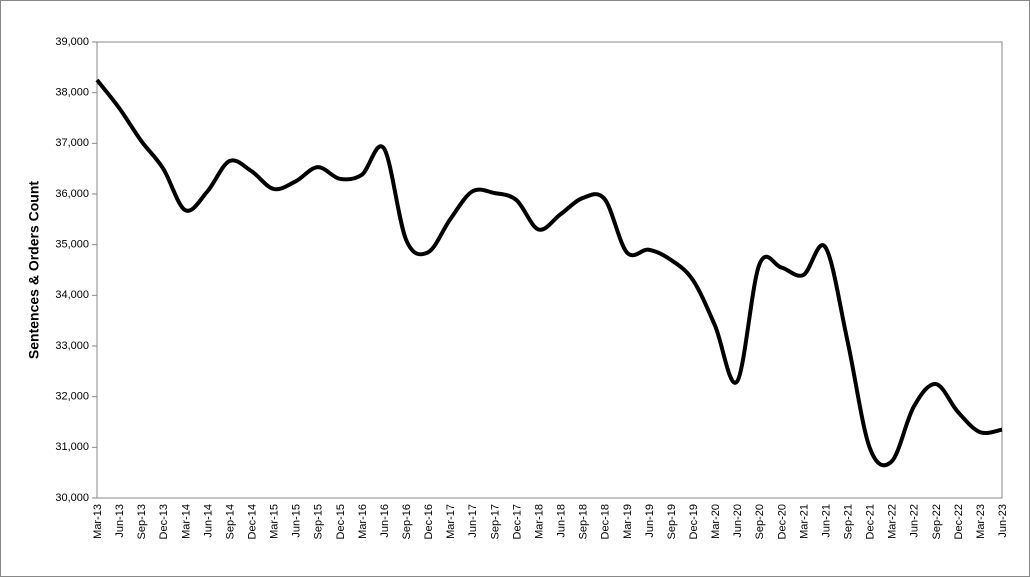 This screenshot has width=1030, height=577. I want to click on x-tick-label: Dec-15, so click(341, 521).